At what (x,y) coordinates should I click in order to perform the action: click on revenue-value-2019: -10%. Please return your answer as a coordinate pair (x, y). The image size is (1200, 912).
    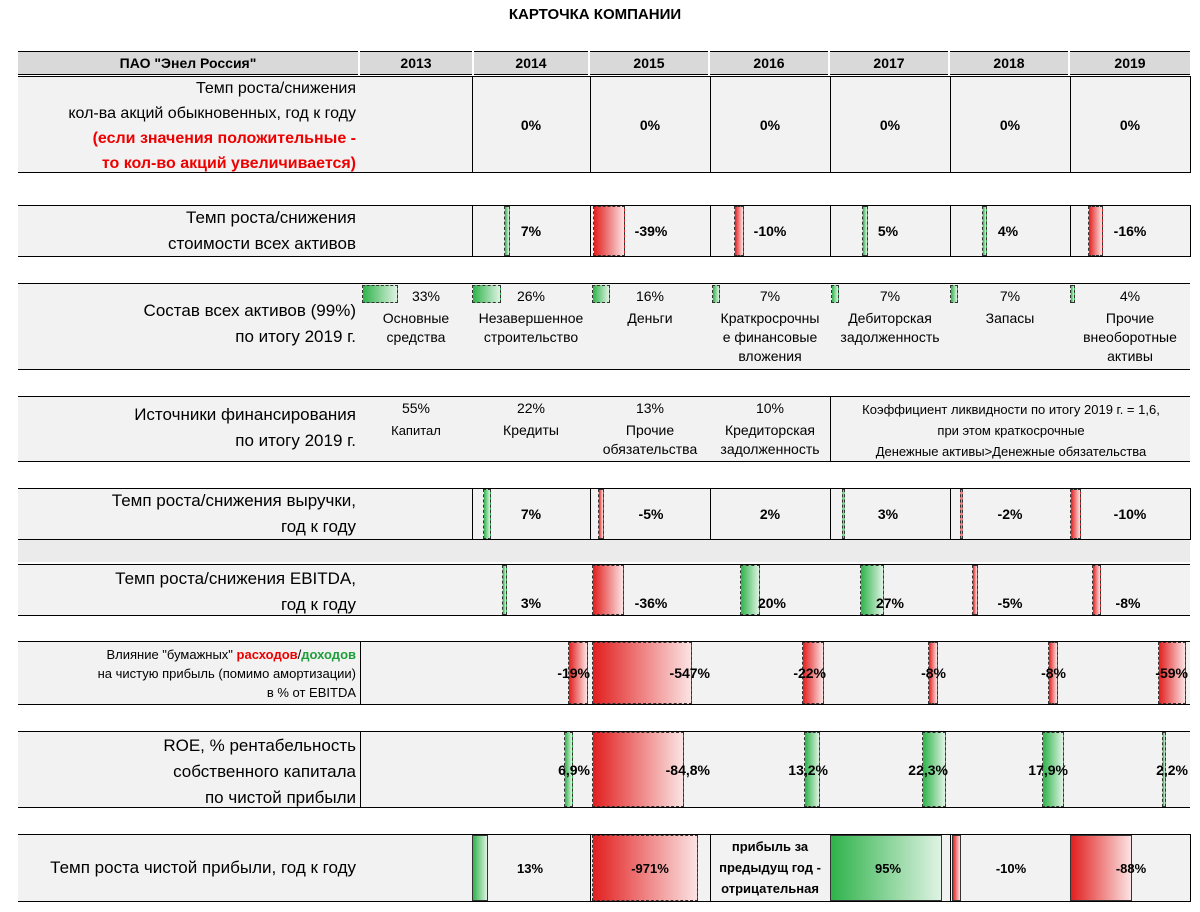
    Looking at the image, I should click on (1130, 514).